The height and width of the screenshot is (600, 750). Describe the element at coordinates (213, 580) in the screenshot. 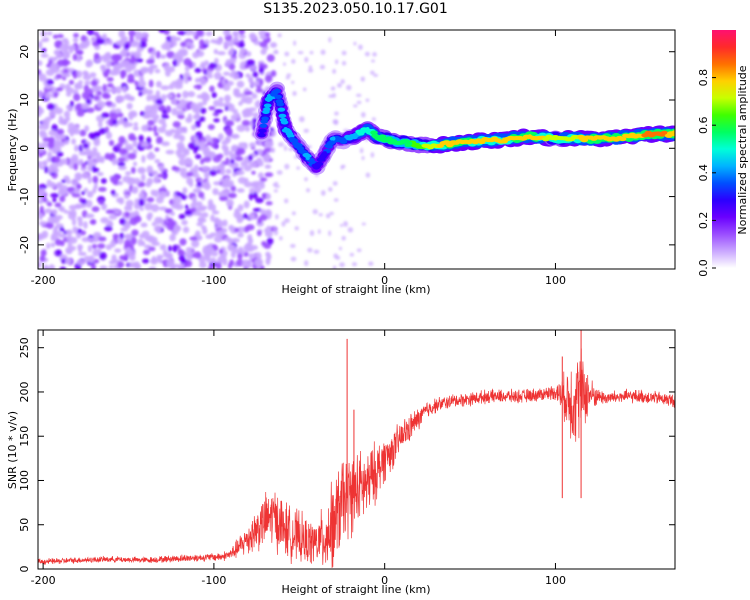

I see `snr-x-tick-label: -100` at that location.